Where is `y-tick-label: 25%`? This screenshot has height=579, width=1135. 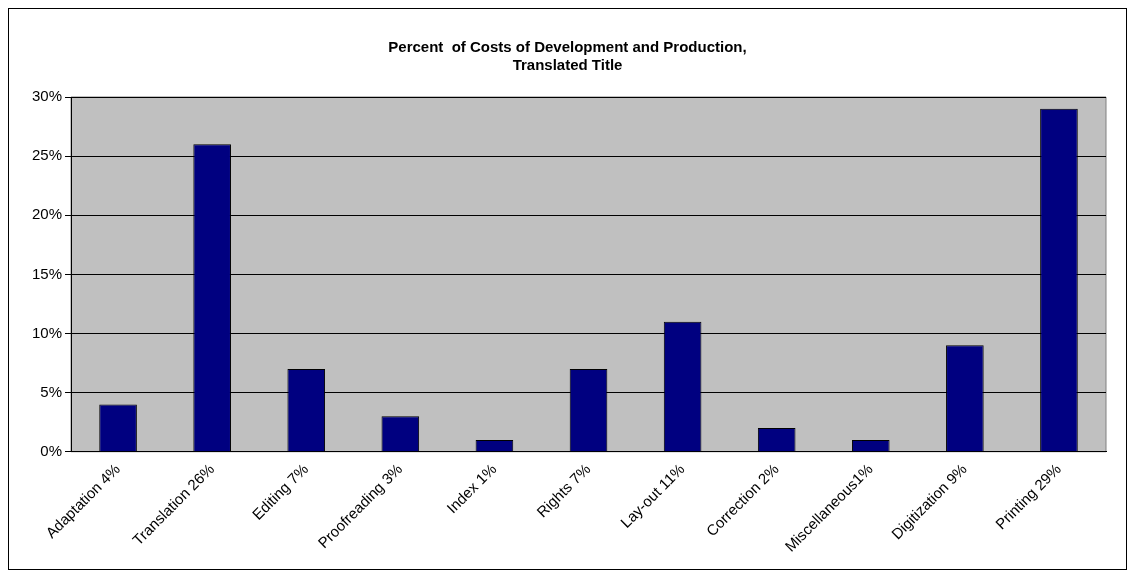
y-tick-label: 25% is located at coordinates (47, 155).